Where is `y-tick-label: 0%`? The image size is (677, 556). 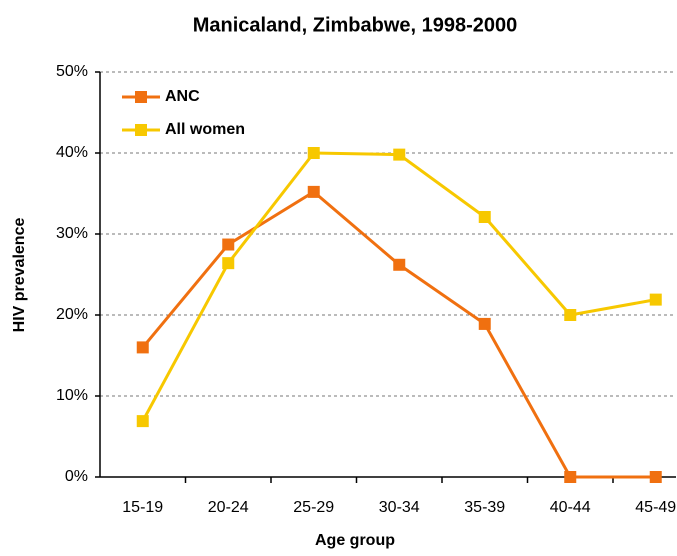 y-tick-label: 0% is located at coordinates (76, 476).